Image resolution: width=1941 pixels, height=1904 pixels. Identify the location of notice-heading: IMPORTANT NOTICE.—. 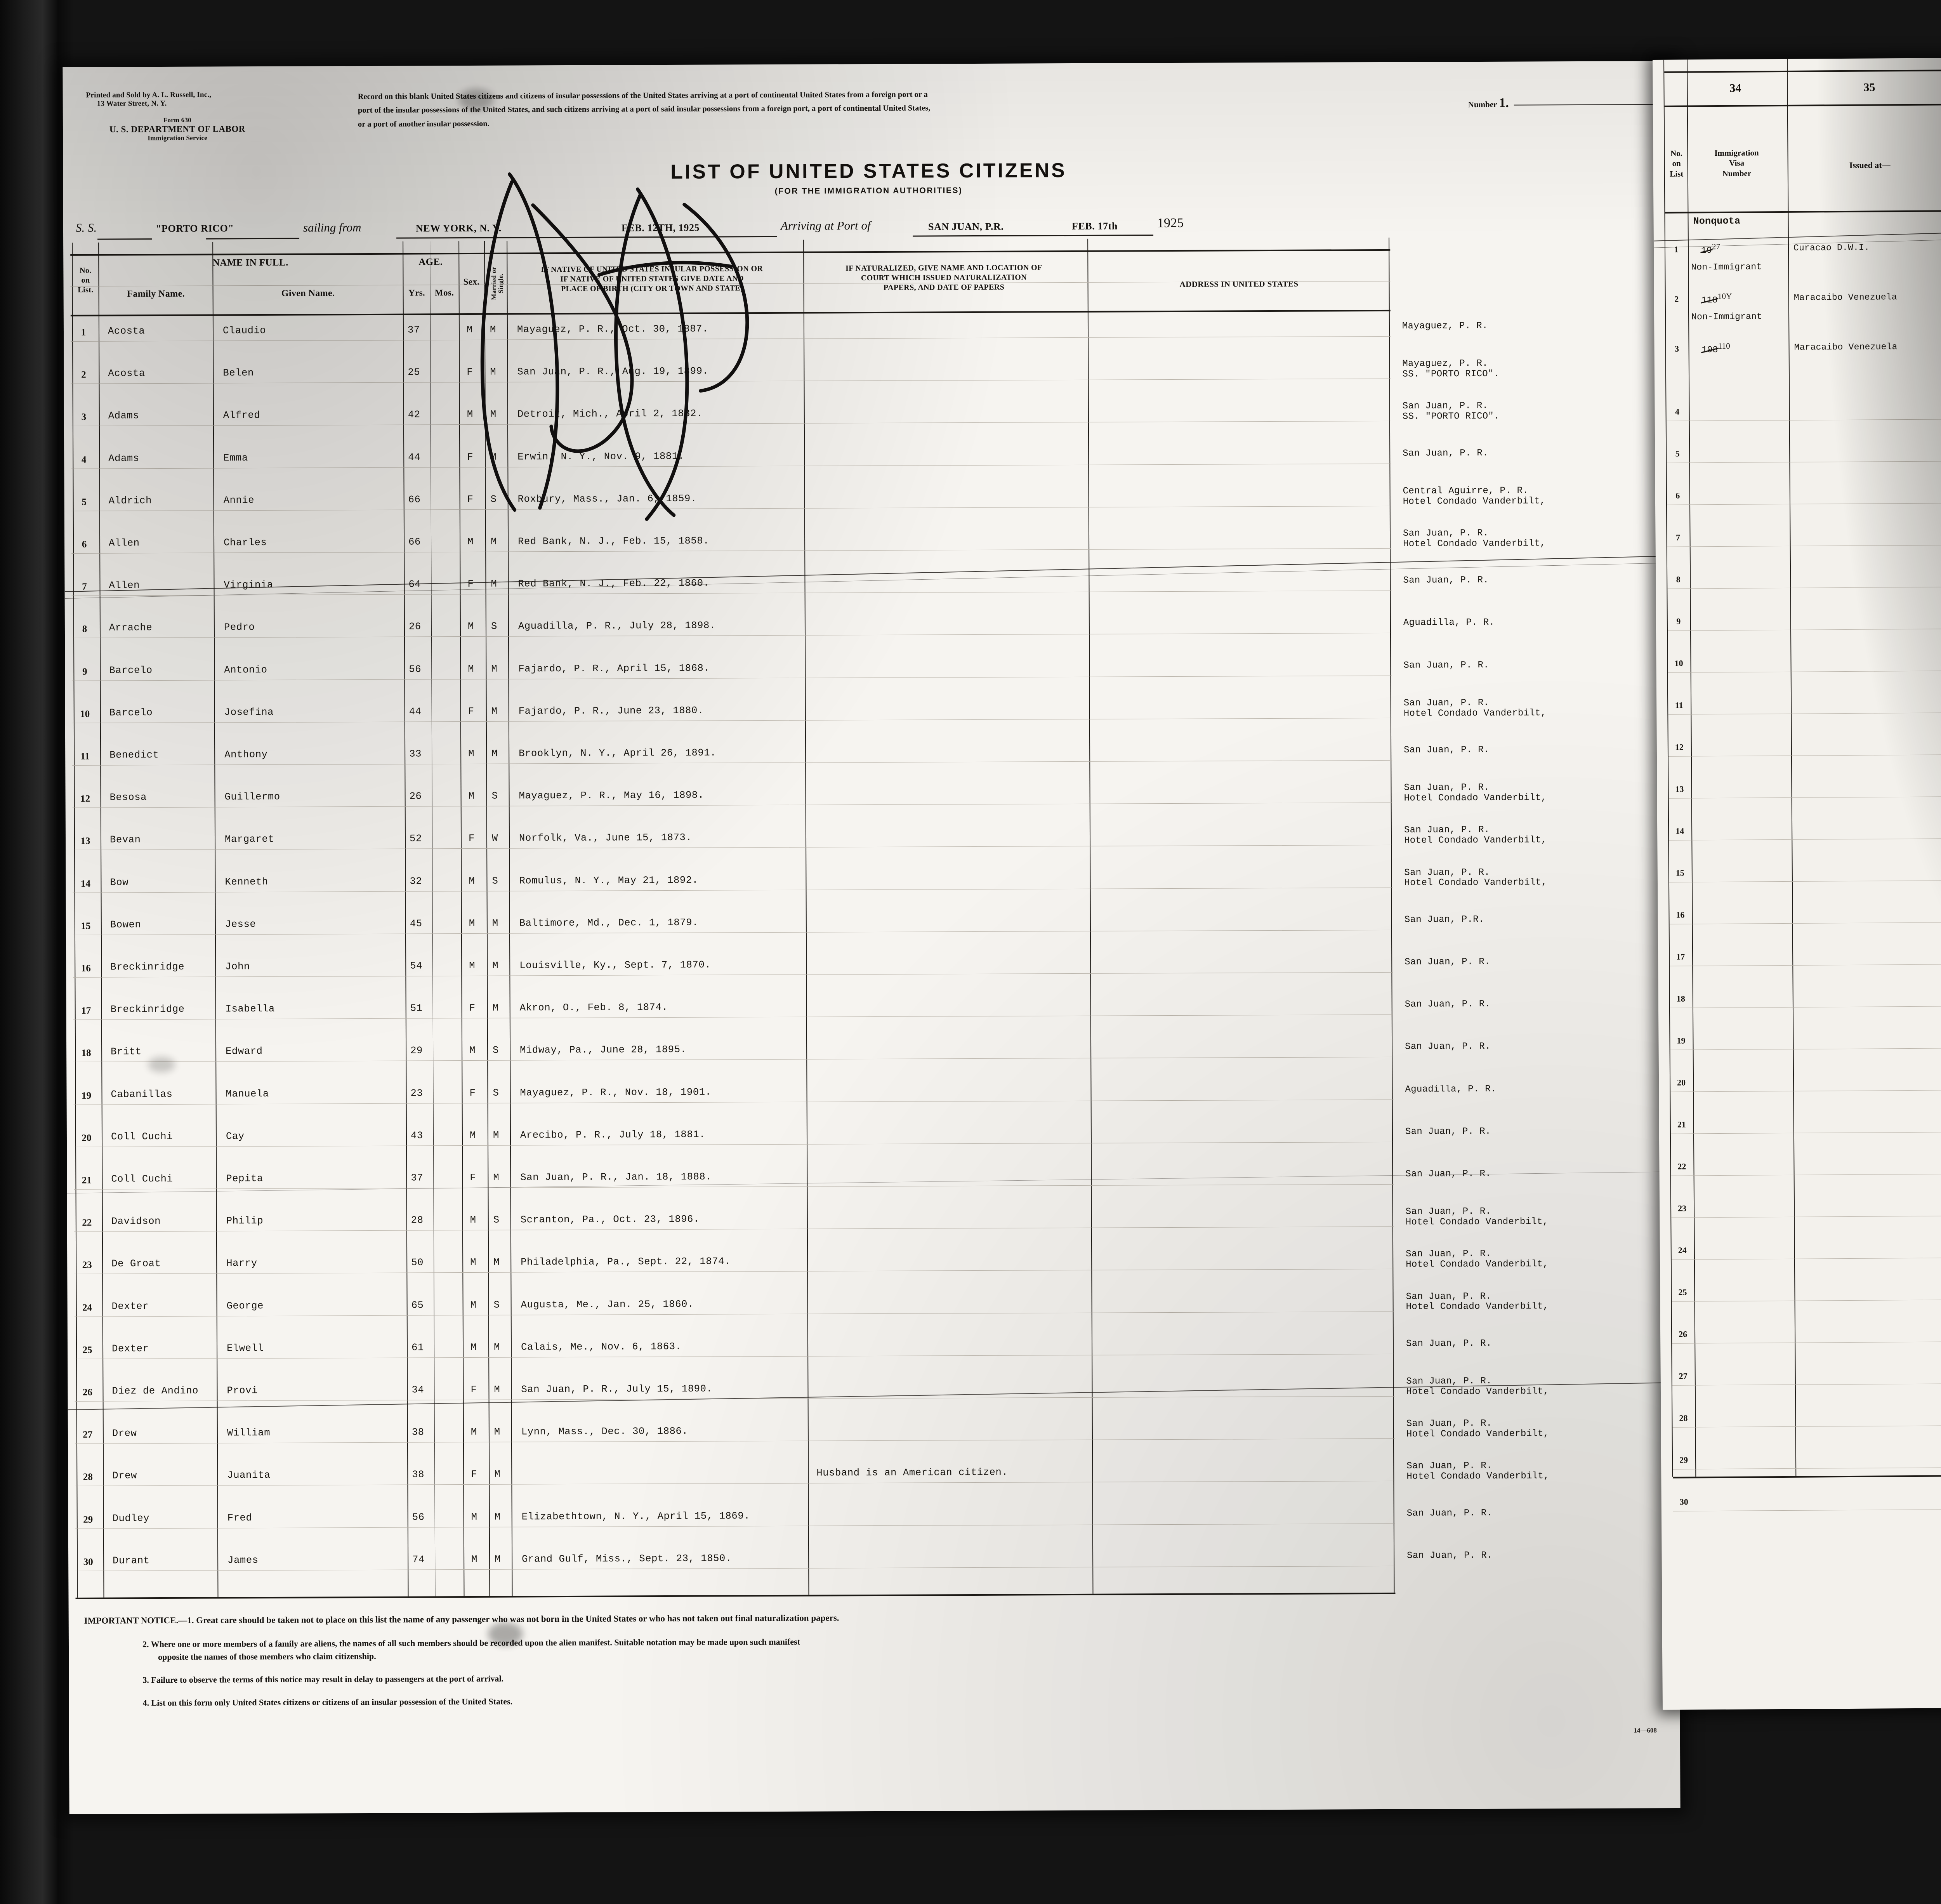
(136, 1620).